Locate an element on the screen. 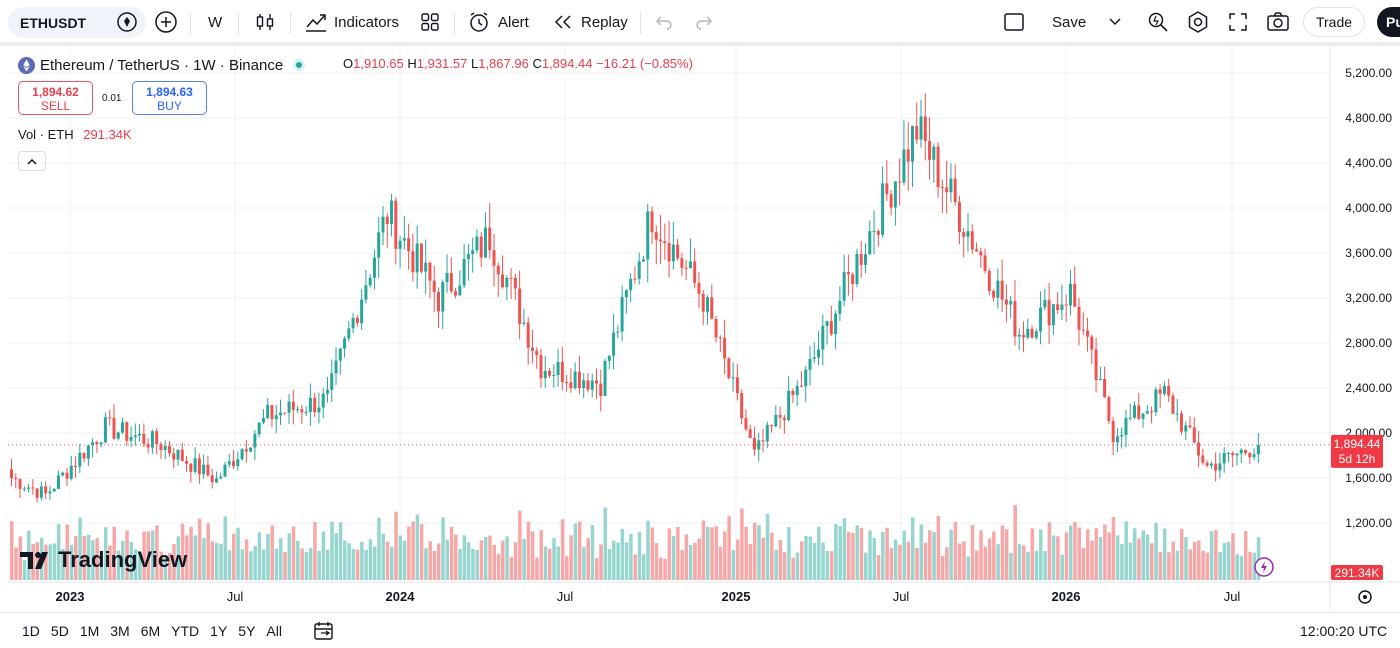 This screenshot has height=648, width=1400. buy-button: 1,894.63 BUY is located at coordinates (169, 98).